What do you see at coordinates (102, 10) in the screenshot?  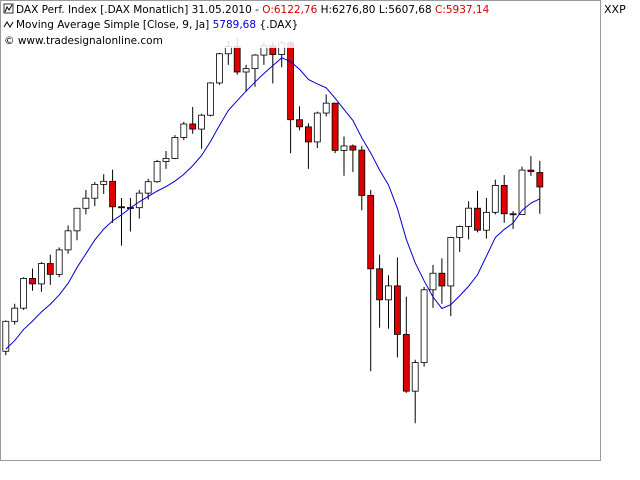 I see `series-name: DAX Perf. Index [.DAX Monatlich]` at bounding box center [102, 10].